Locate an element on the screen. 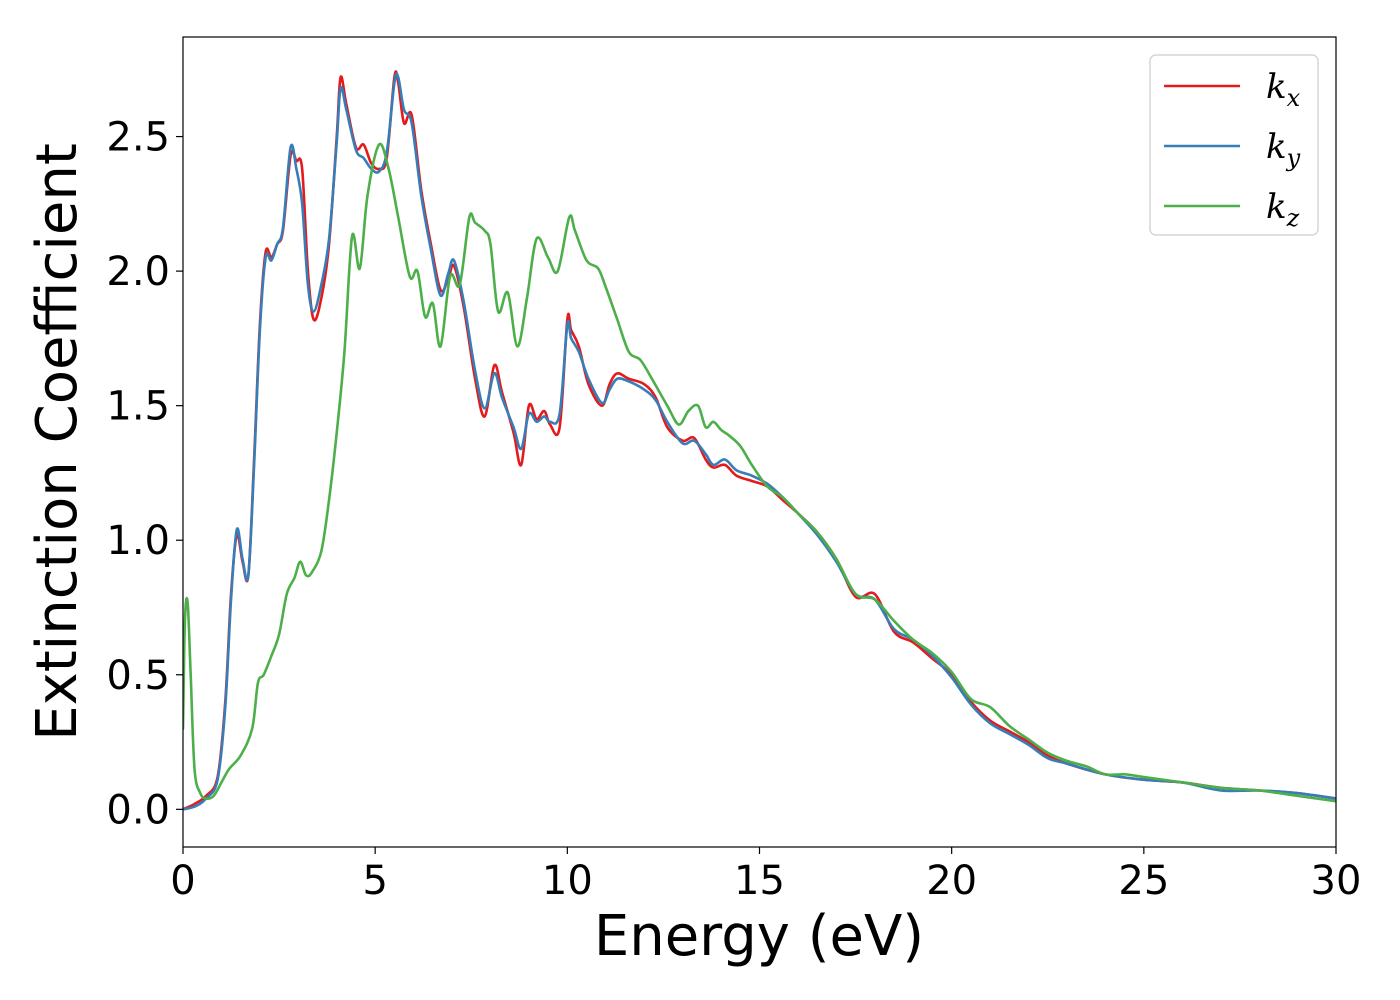 The height and width of the screenshot is (1000, 1400). x-axis-ticks: 0 5 10 15 20 25 30 is located at coordinates (765, 875).